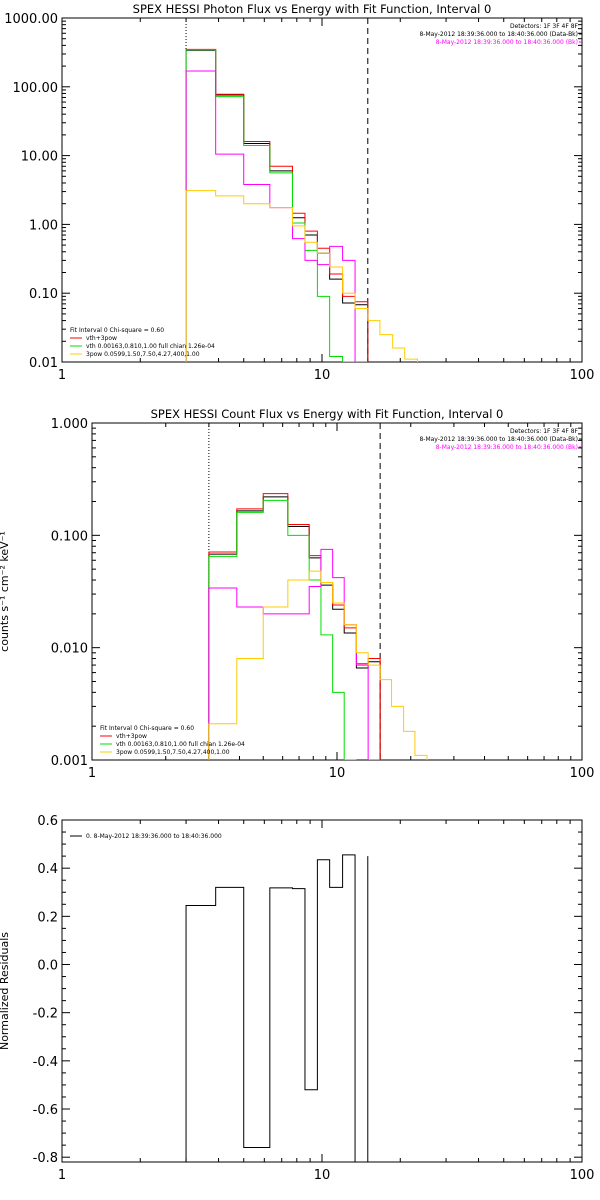 This screenshot has height=1200, width=600. Describe the element at coordinates (47, 821) in the screenshot. I see `y-tick-label: 0.6` at that location.